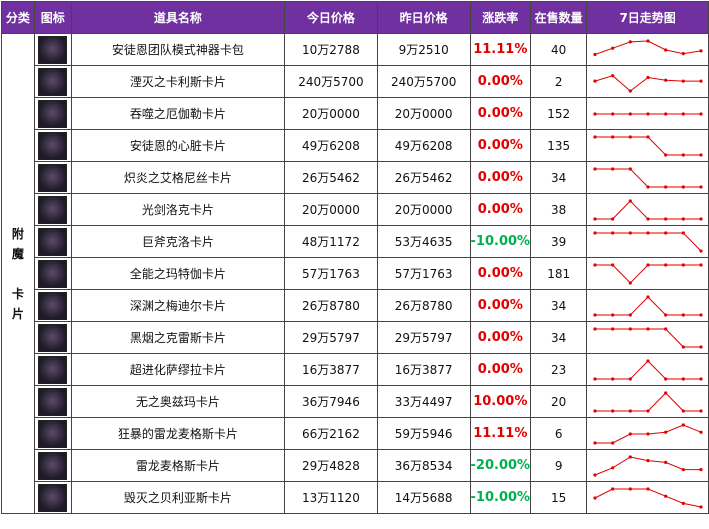  What do you see at coordinates (178, 497) in the screenshot?
I see `item-name: 毁灭之贝利亚斯卡片` at bounding box center [178, 497].